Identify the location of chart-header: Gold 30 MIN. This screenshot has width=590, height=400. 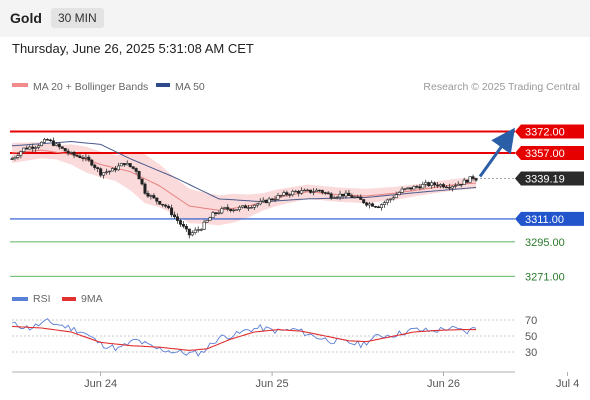
(295, 18).